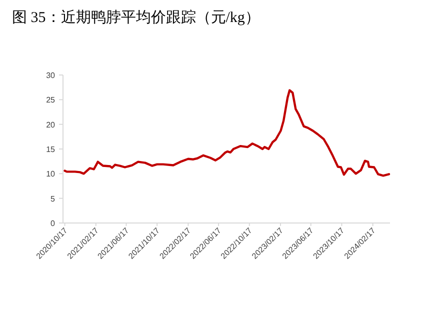  Describe the element at coordinates (51, 125) in the screenshot. I see `y-tick-label: 20` at that location.